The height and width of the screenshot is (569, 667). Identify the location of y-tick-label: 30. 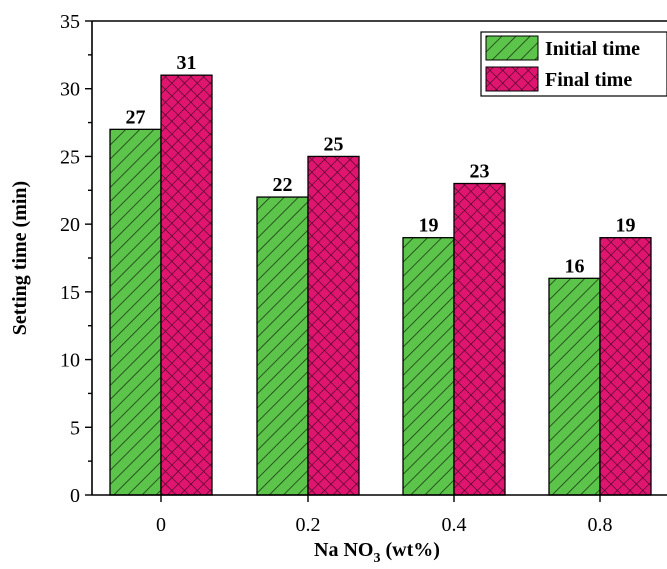
(70, 90).